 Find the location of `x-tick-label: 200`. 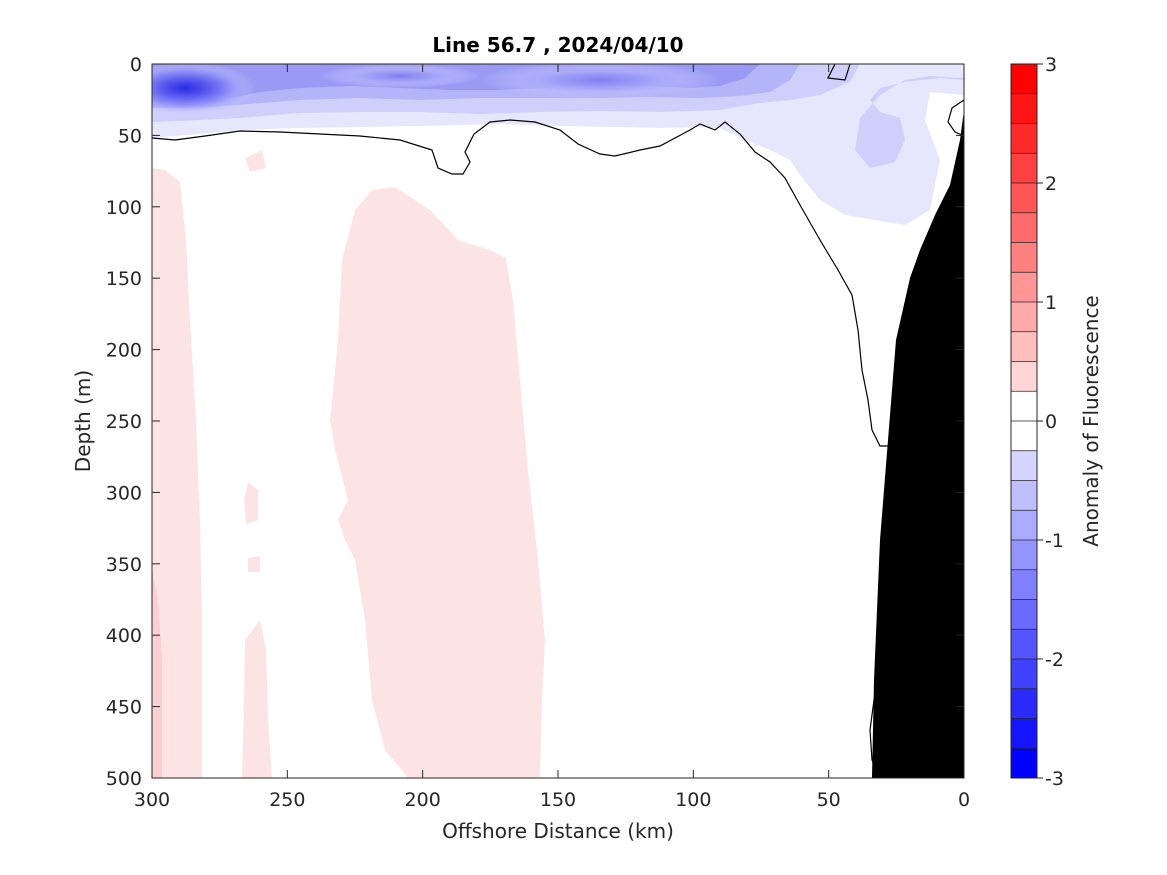

x-tick-label: 200 is located at coordinates (423, 800).